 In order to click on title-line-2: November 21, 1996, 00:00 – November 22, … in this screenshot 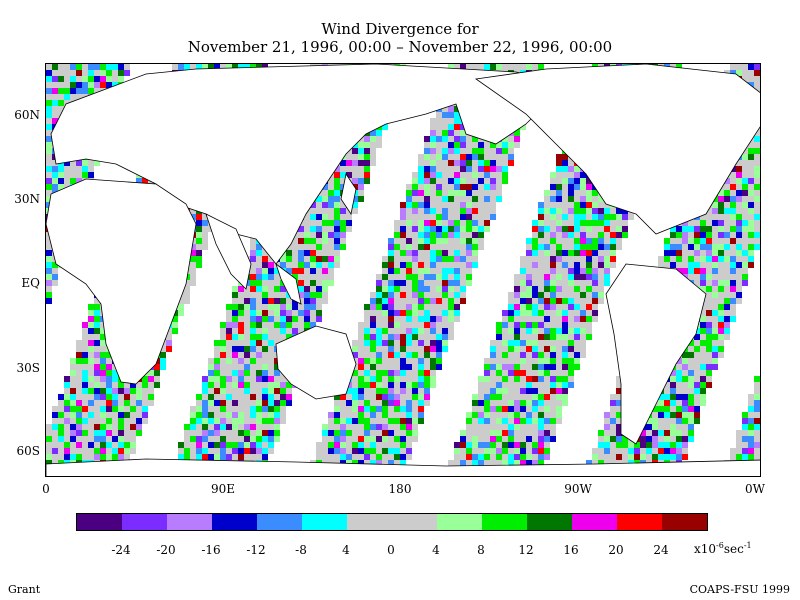, I will do `click(400, 47)`.